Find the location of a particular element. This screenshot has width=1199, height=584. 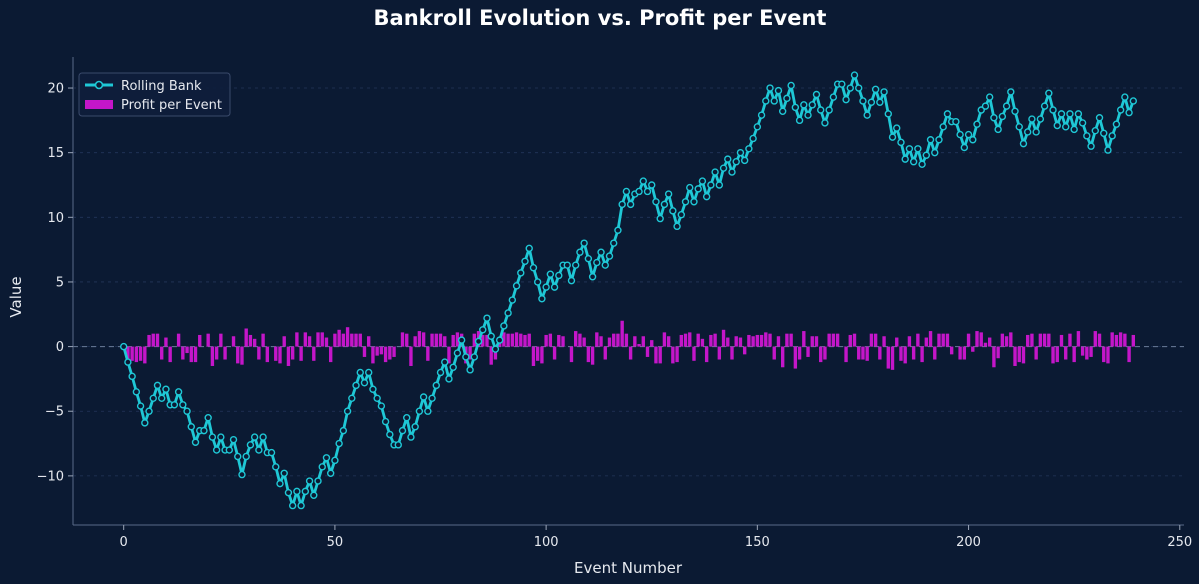

legend-label-profit-per-event: Profit per Event is located at coordinates (171, 105).